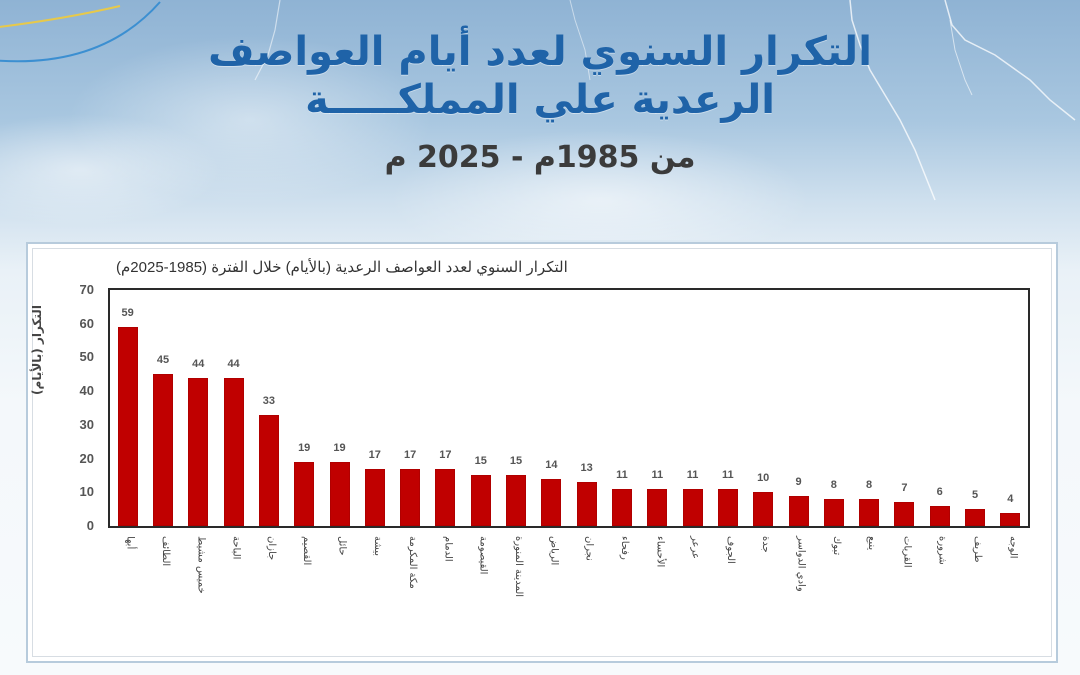  I want to click on title-line-1: التكرار السنوي لعدد أيام العواصف, so click(540, 52).